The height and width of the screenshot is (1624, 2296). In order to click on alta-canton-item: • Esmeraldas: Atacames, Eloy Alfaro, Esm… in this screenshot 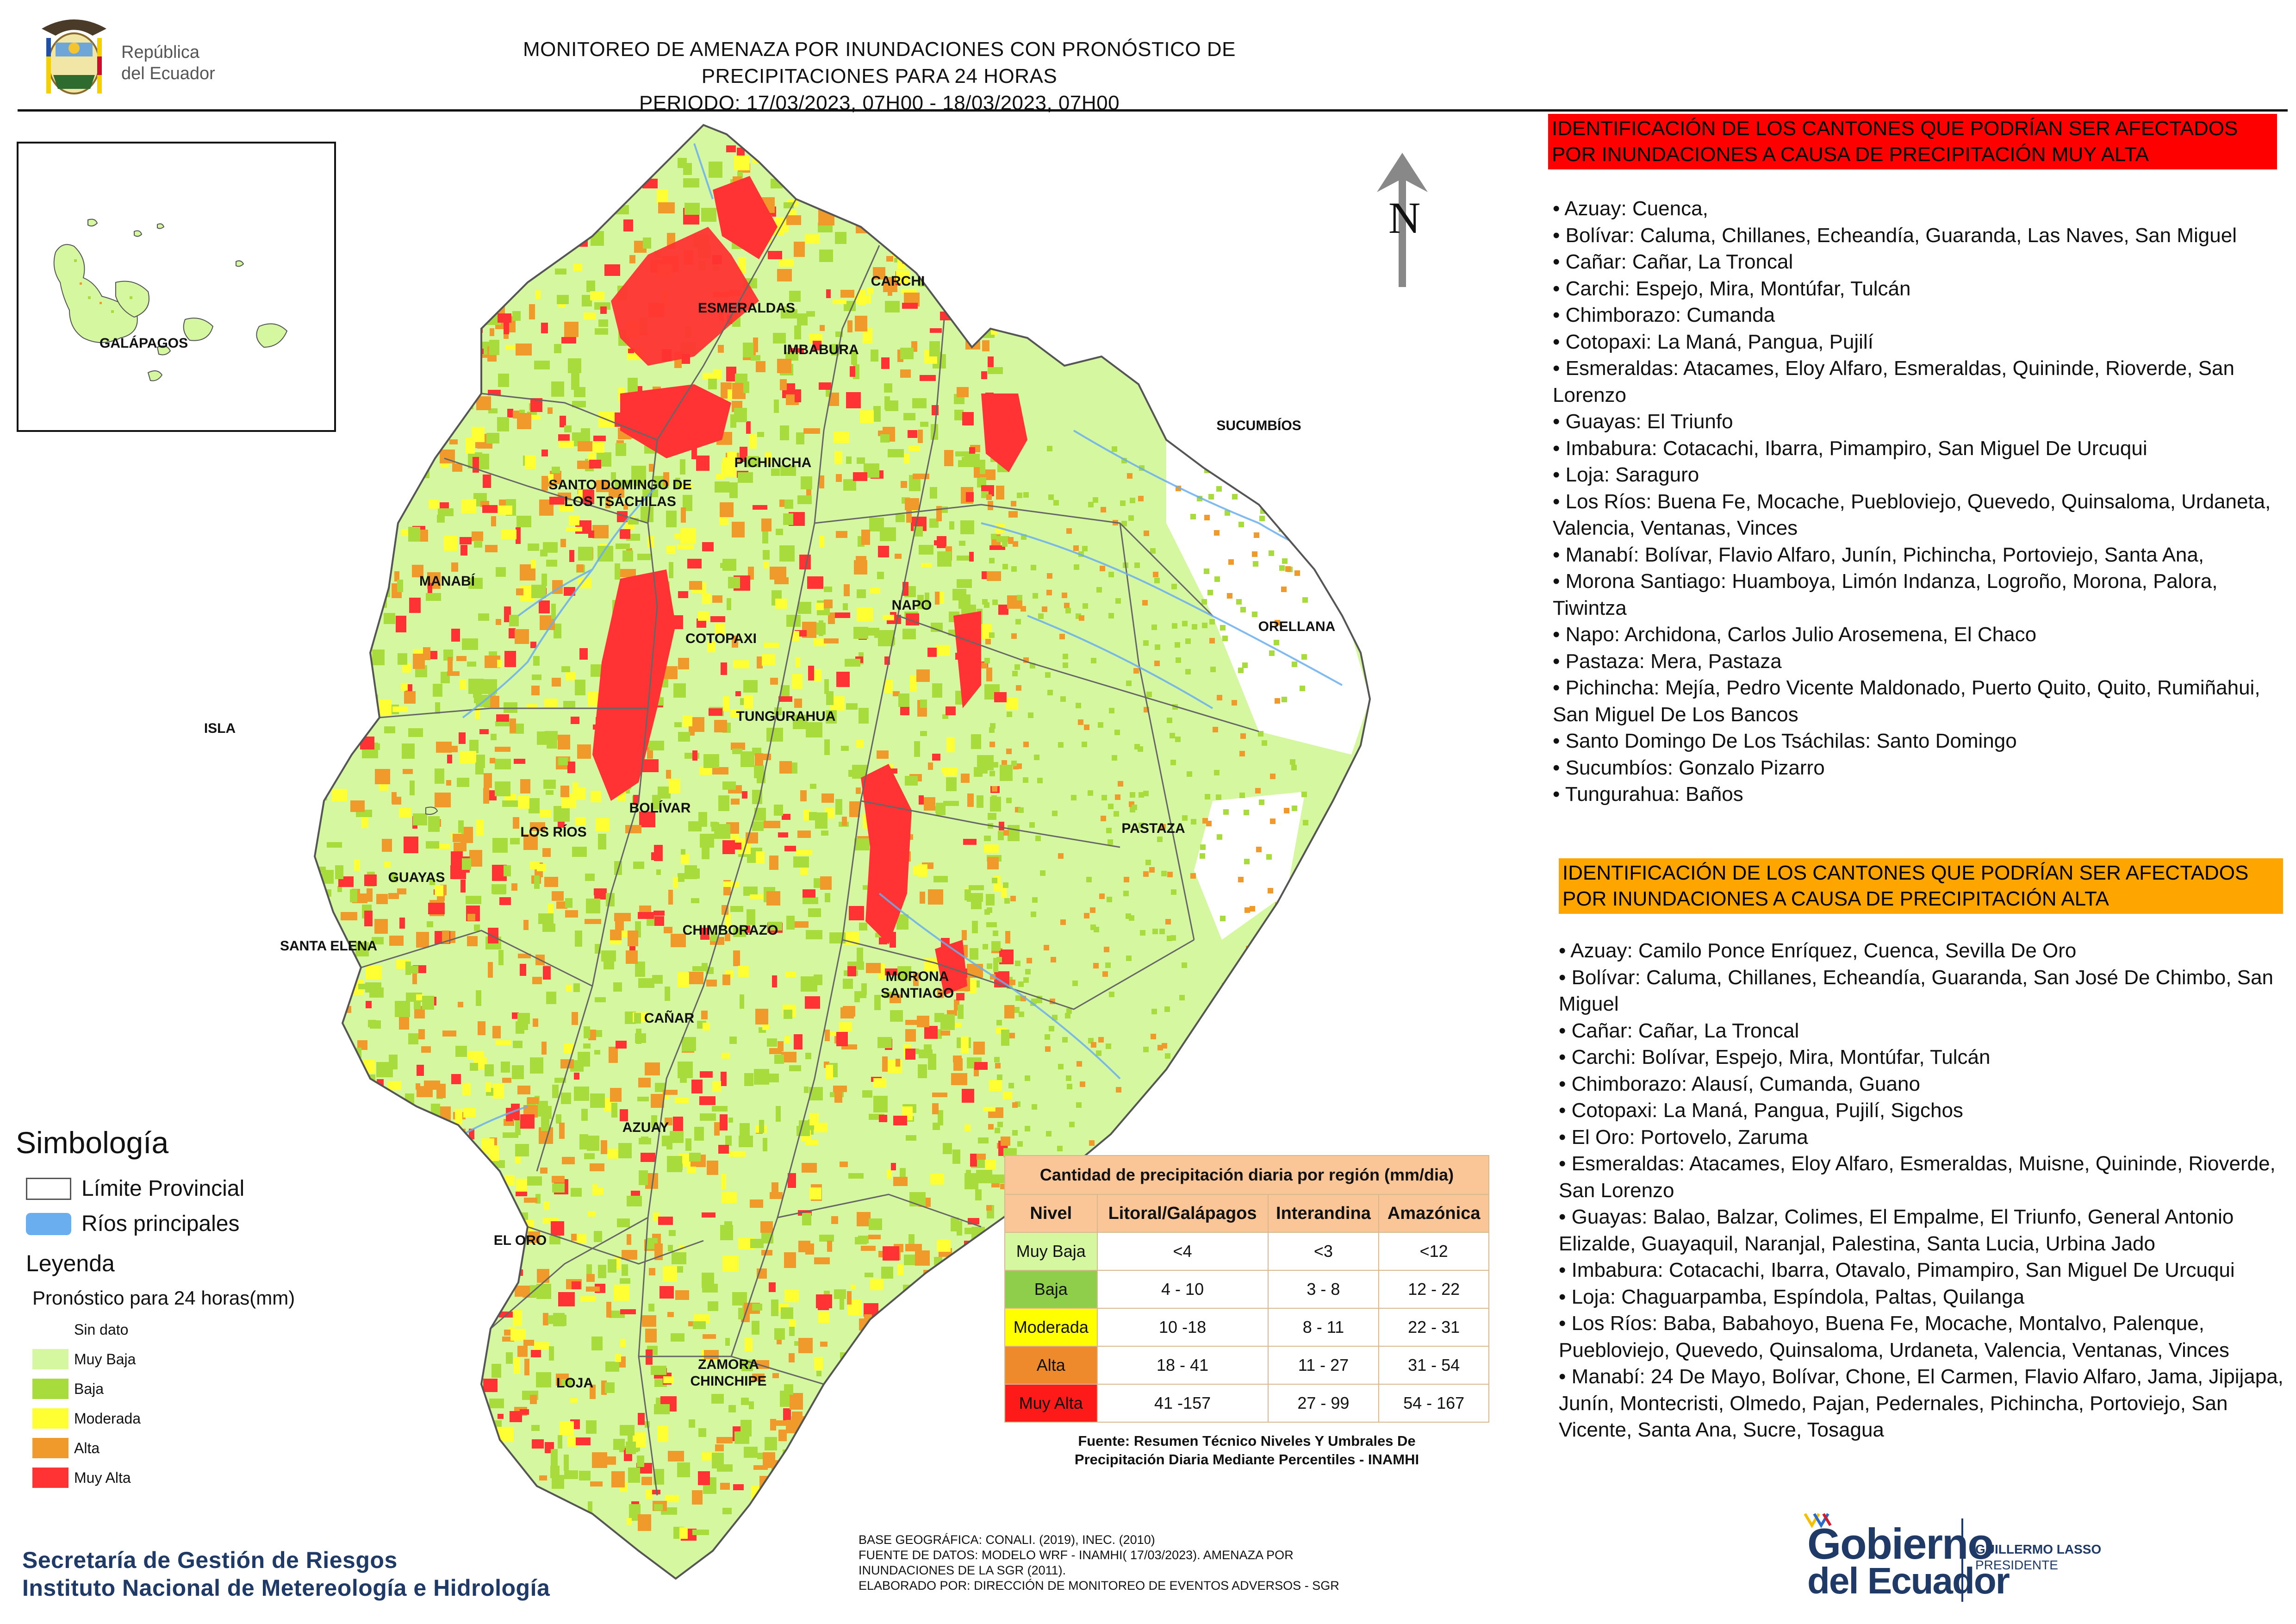, I will do `click(1917, 1177)`.